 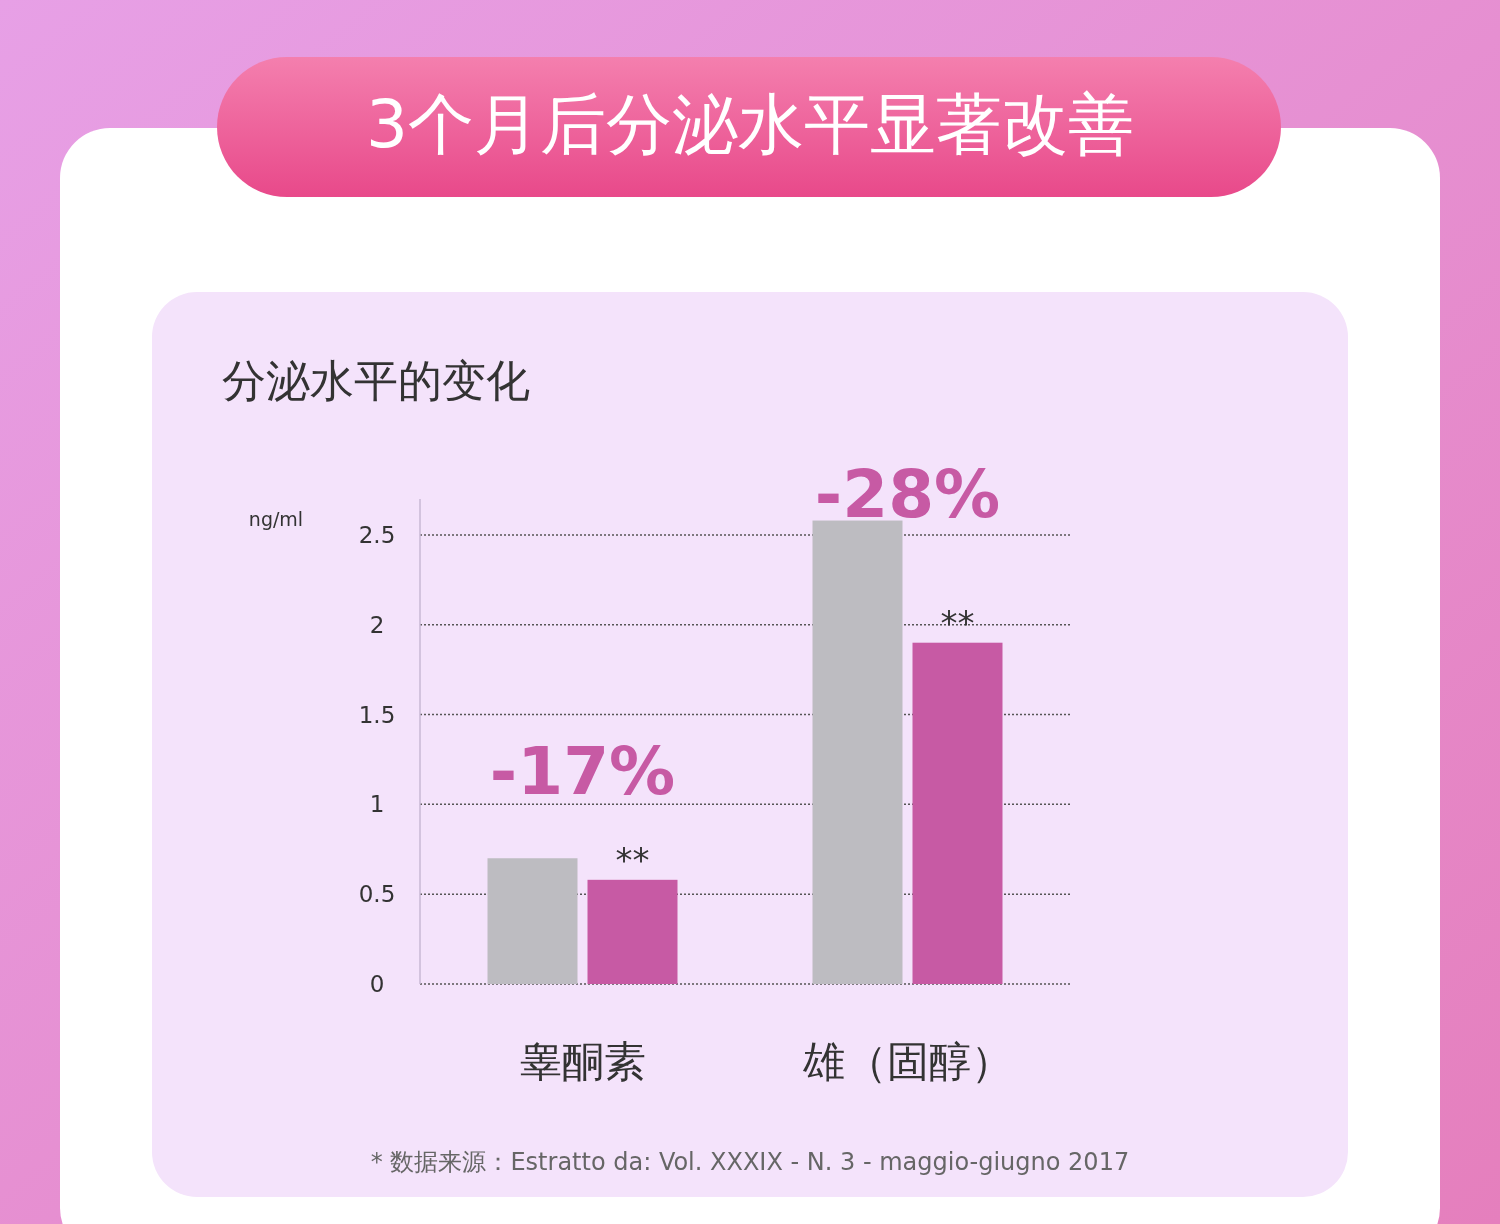 I want to click on y-tick-label: 1.5, so click(x=377, y=714).